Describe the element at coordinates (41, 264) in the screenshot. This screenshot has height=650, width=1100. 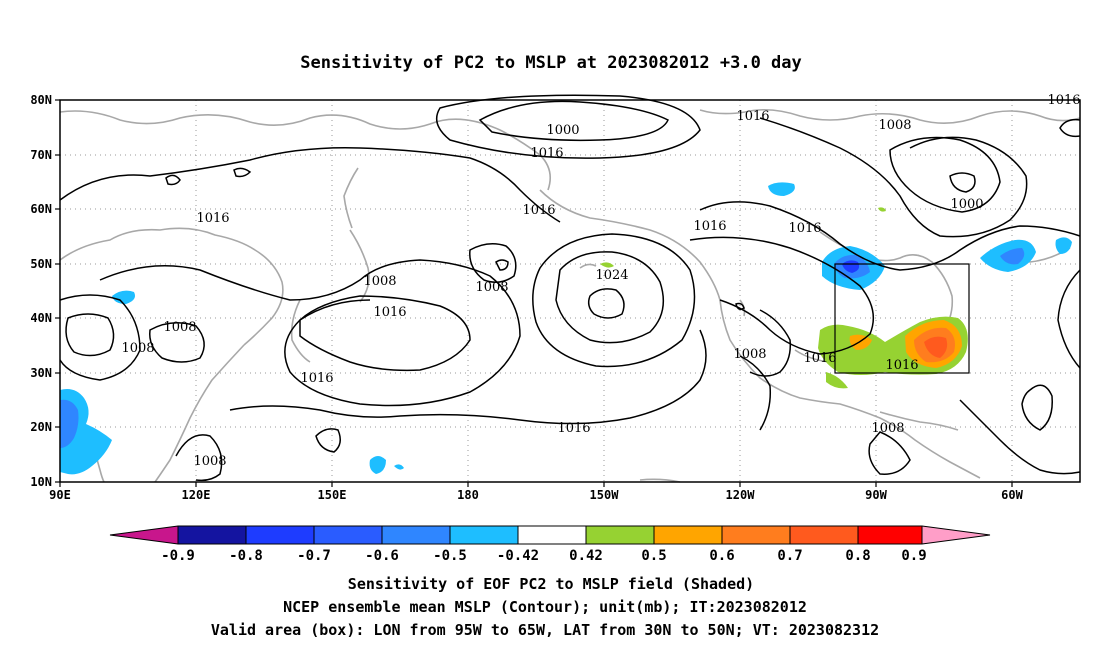
I see `lat-label: 50N` at that location.